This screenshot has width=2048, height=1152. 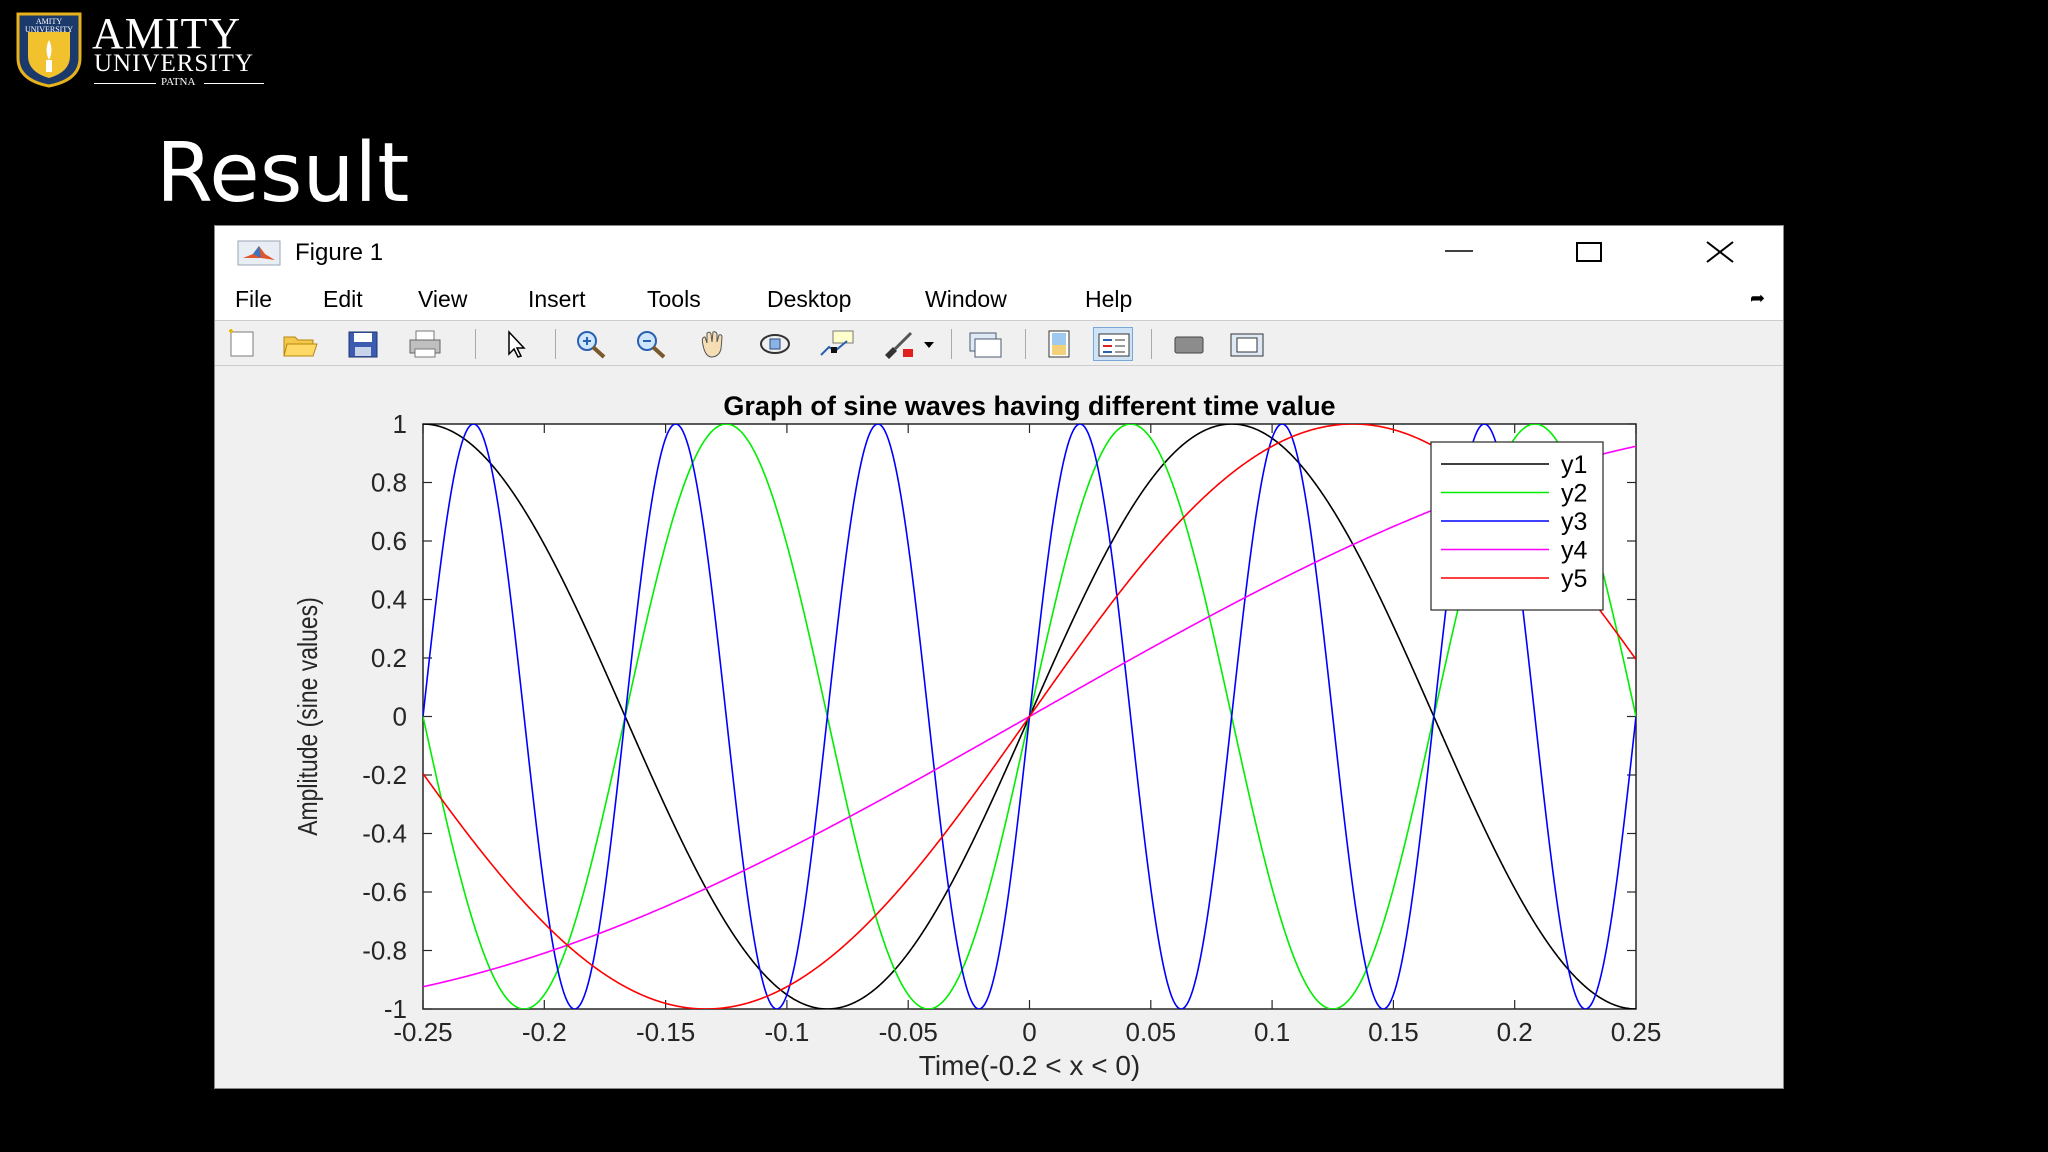 I want to click on matlab-icon, so click(x=259, y=253).